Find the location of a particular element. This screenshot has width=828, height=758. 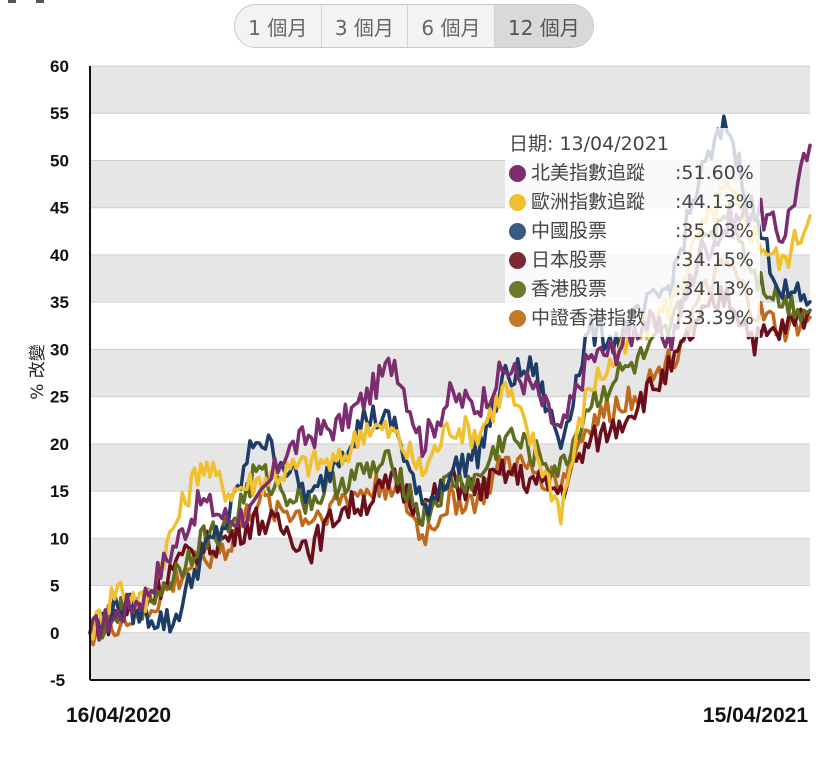

y-tick-label: 50 is located at coordinates (59, 160).